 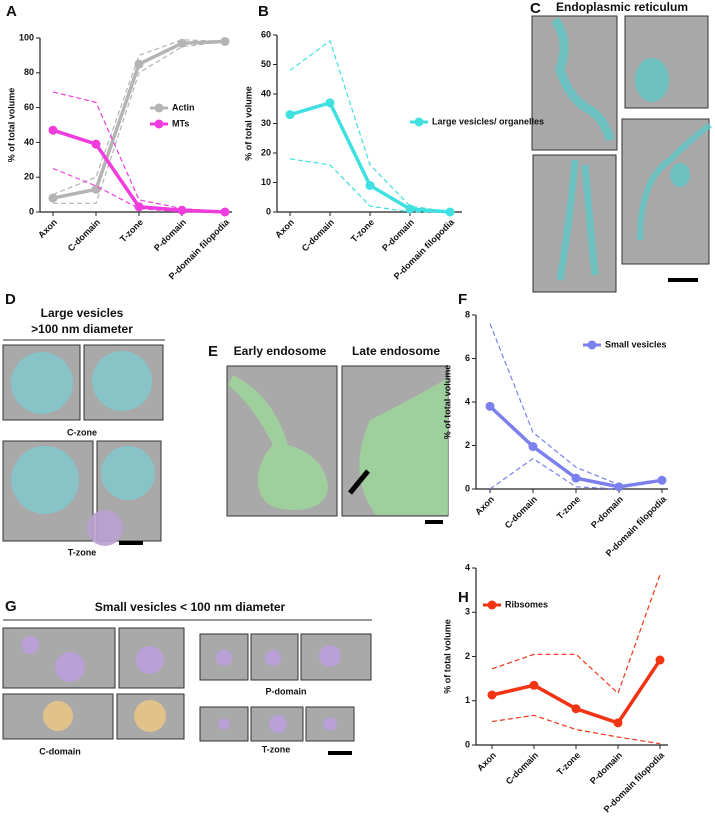 What do you see at coordinates (82, 313) in the screenshot?
I see `panel-title: Large vesicles` at bounding box center [82, 313].